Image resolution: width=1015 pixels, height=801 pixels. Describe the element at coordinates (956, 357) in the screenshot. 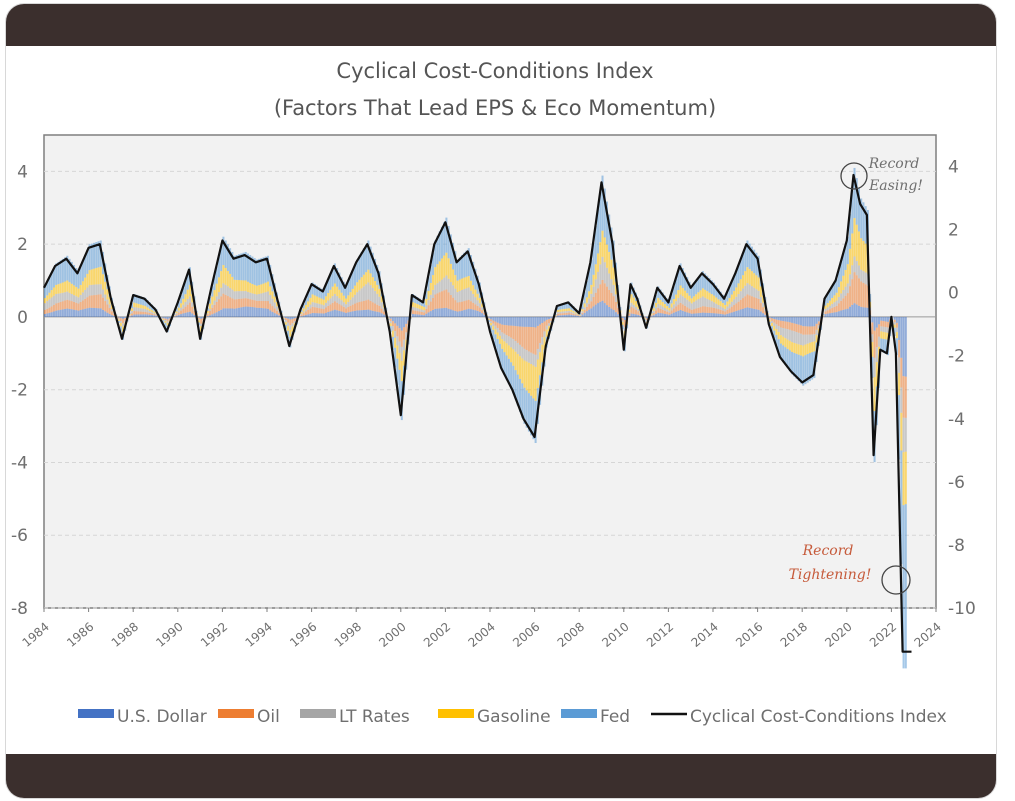

I see `right-tick-label: -2` at that location.